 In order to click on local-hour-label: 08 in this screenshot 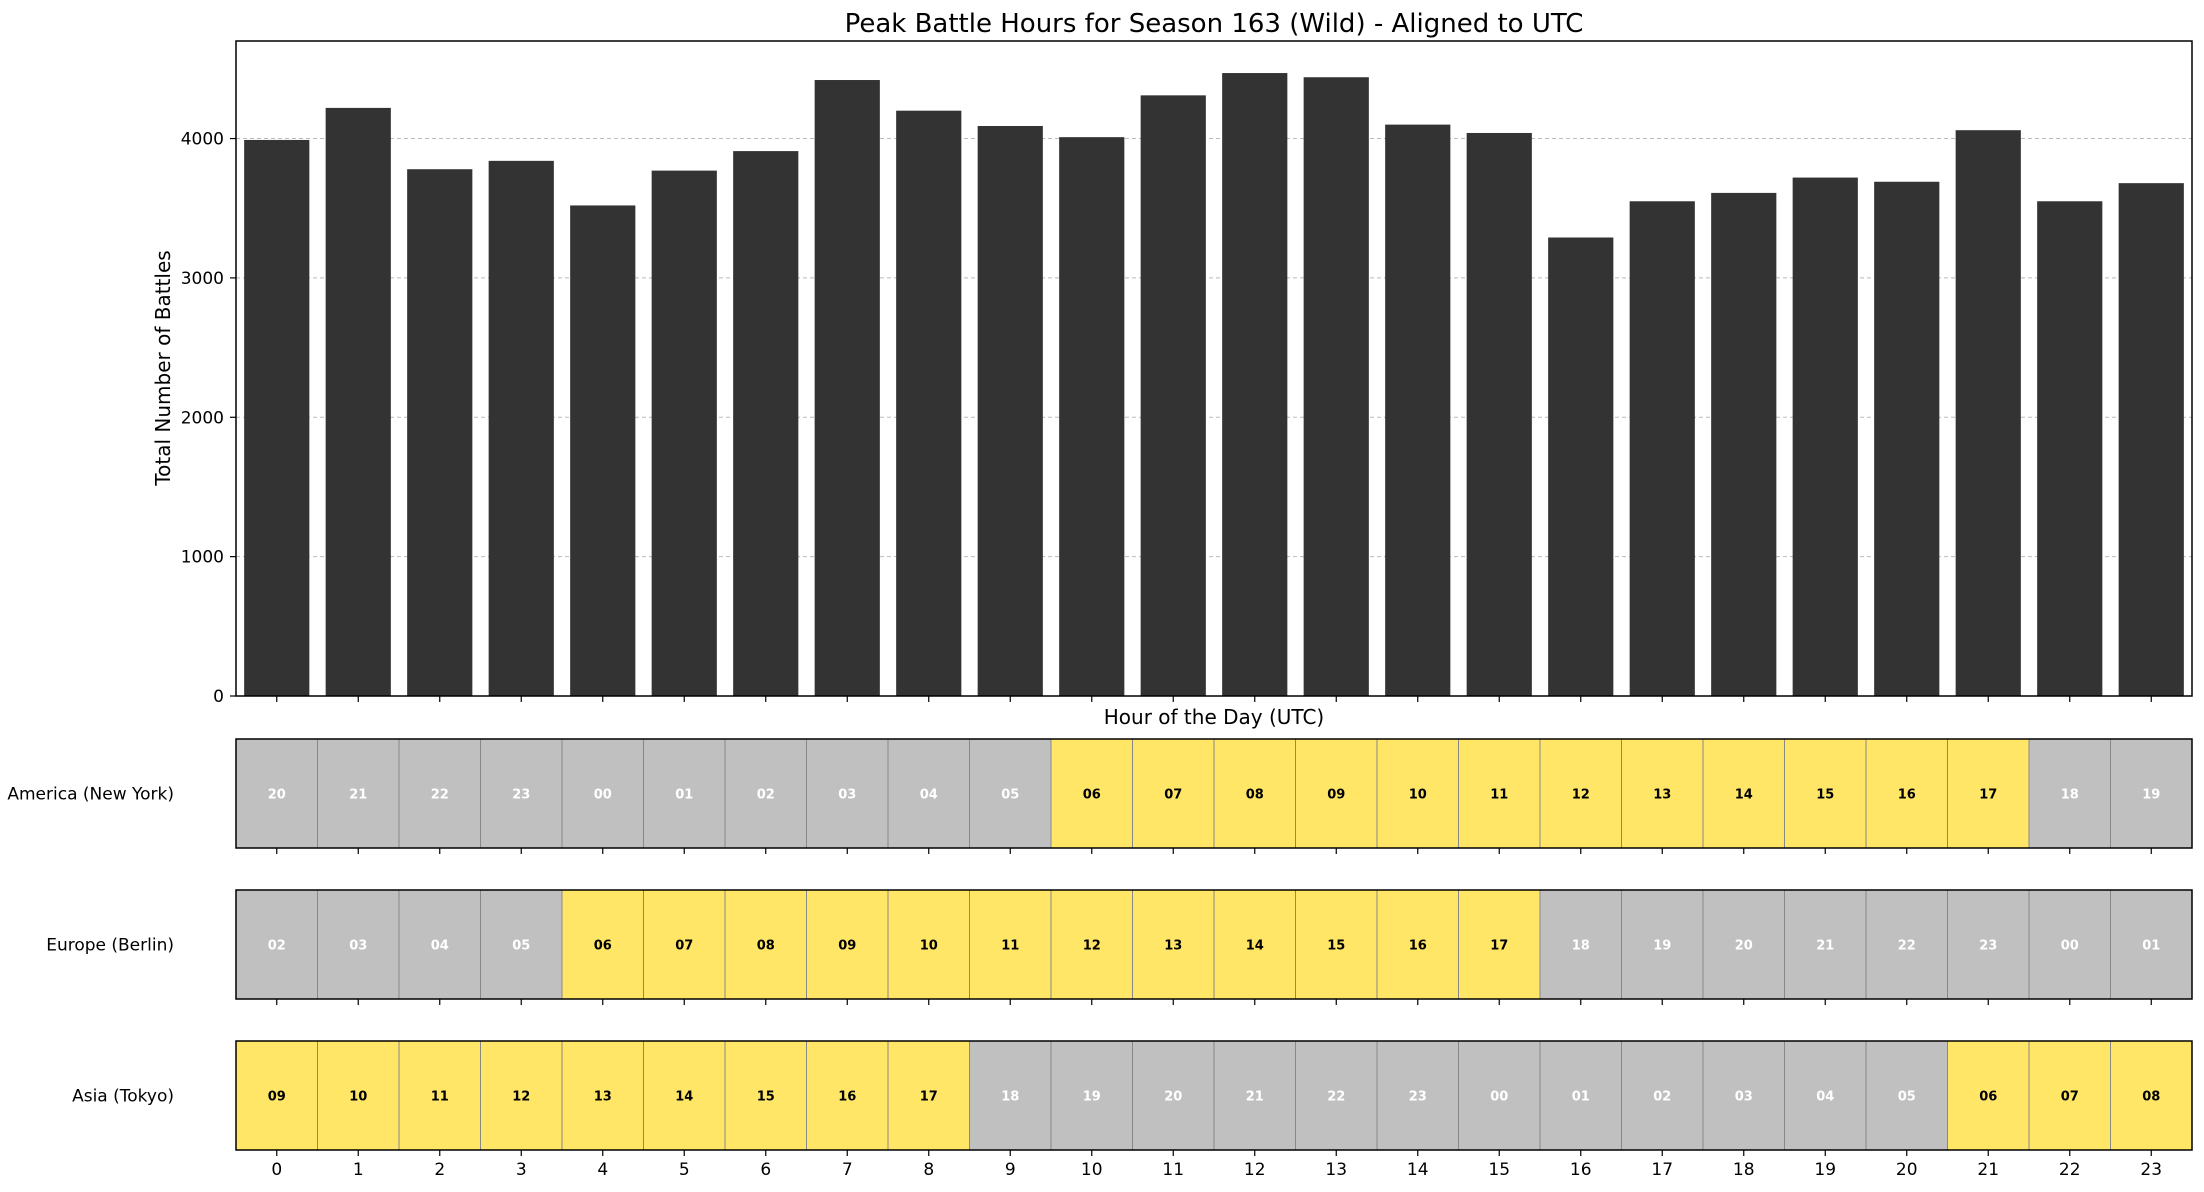, I will do `click(1255, 795)`.